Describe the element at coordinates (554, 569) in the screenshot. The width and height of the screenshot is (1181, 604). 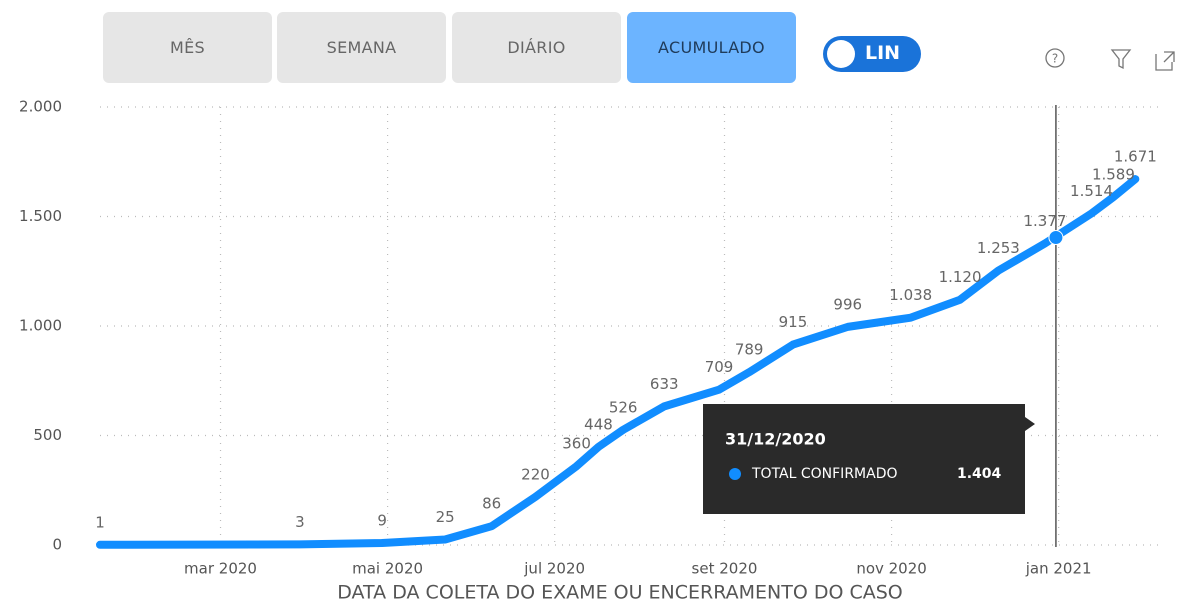
I see `x-tick-label: jul 2020` at that location.